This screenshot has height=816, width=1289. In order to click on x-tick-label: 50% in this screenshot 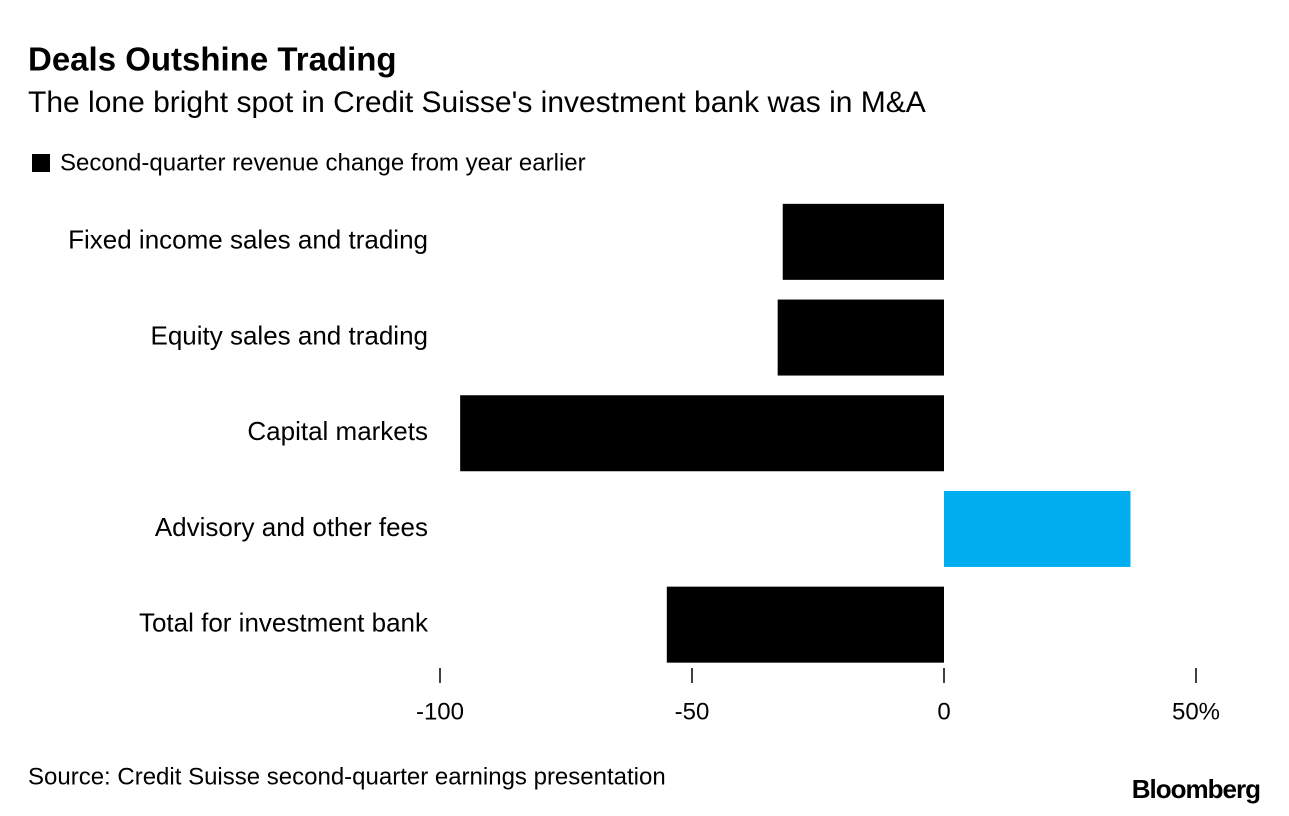, I will do `click(1196, 711)`.